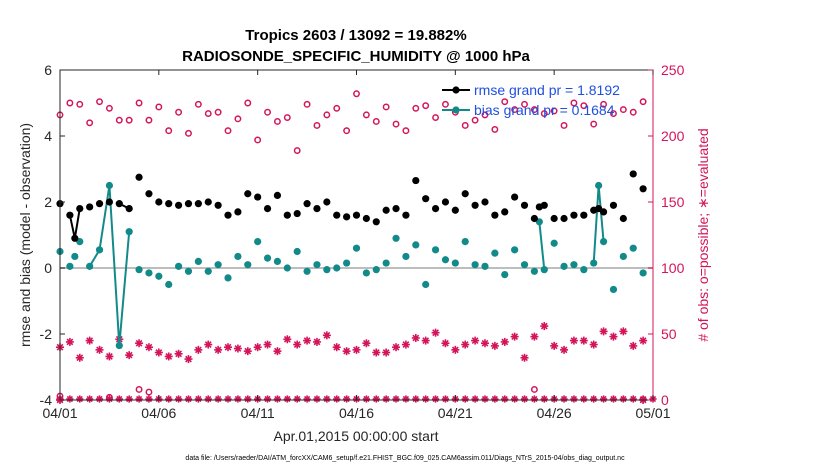  Describe the element at coordinates (554, 413) in the screenshot. I see `x-tick-label: 04/26` at that location.